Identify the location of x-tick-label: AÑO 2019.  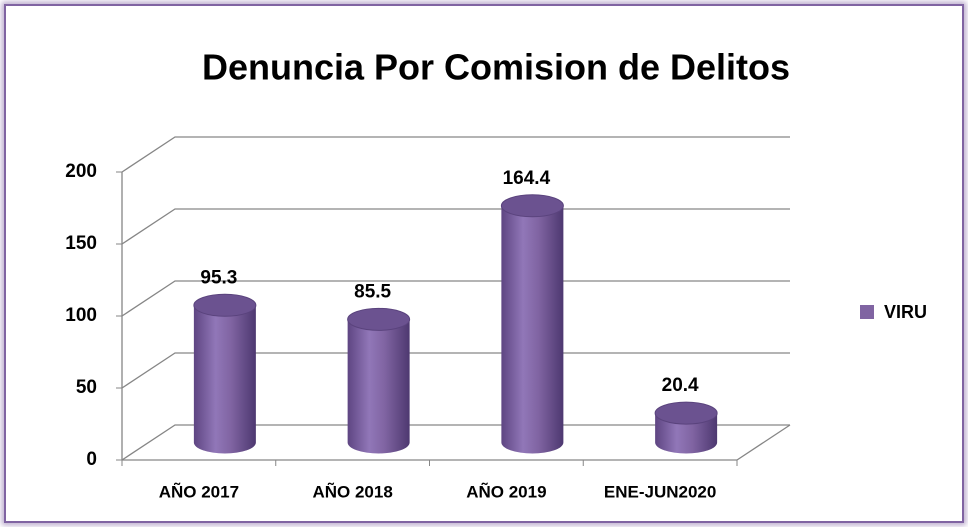
(506, 491).